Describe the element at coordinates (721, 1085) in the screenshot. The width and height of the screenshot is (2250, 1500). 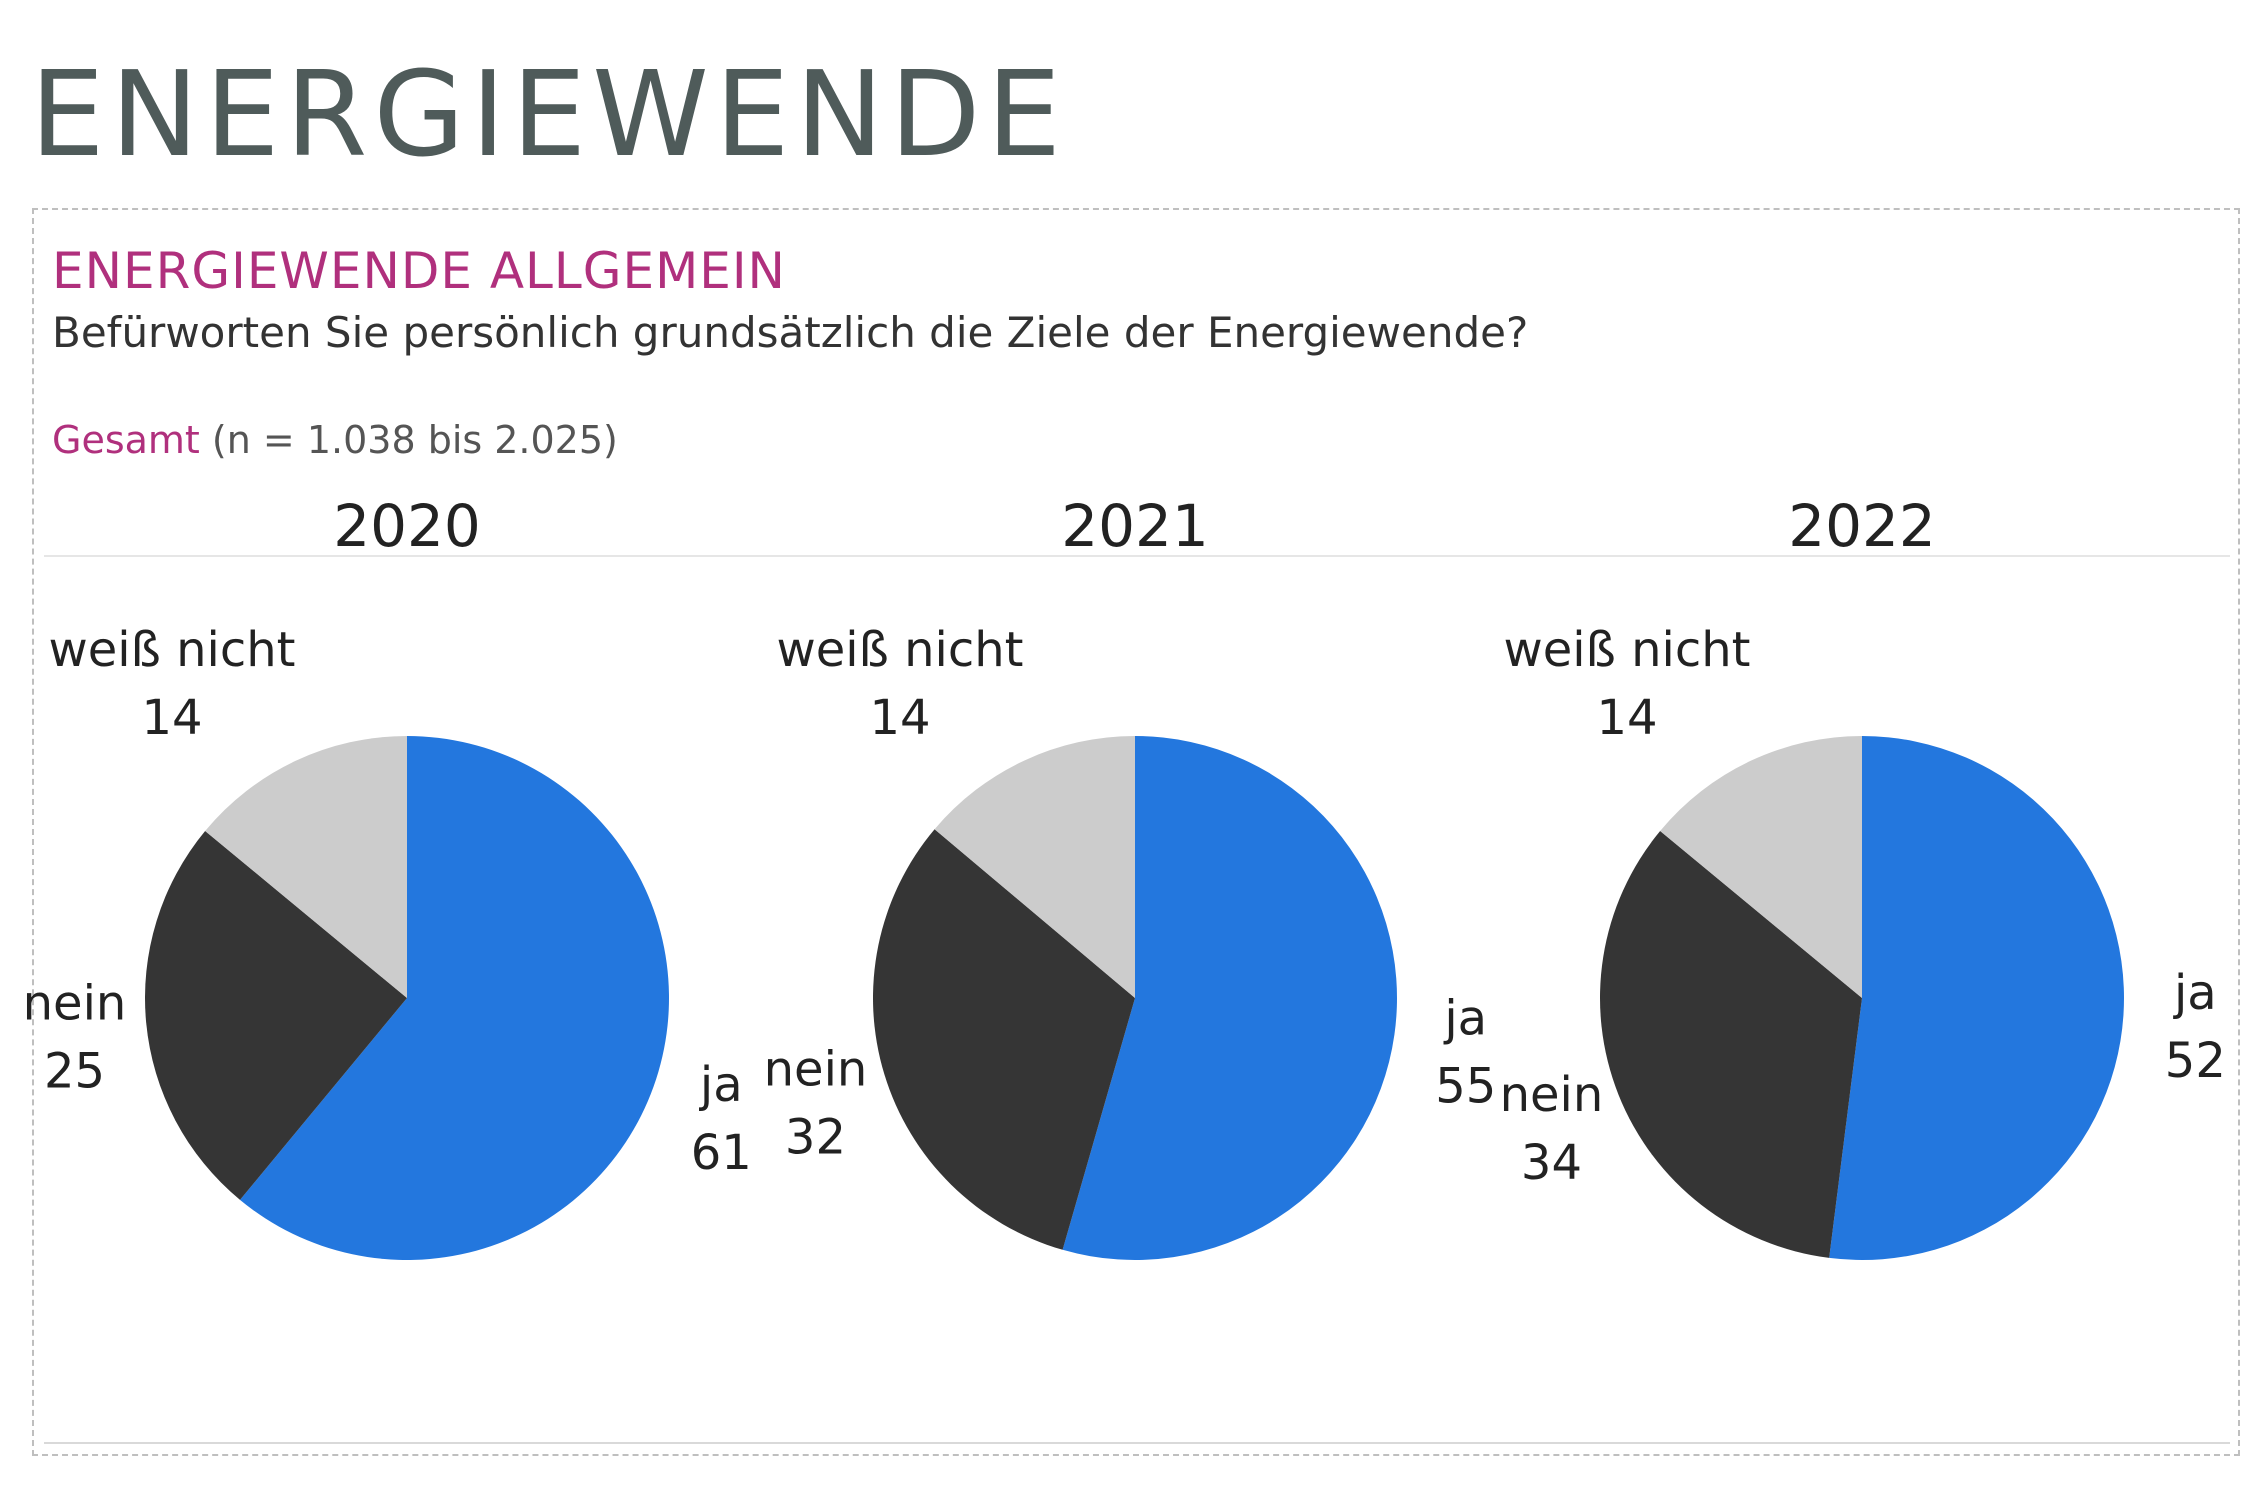
I see `slice-label-2020-ja: ja` at that location.